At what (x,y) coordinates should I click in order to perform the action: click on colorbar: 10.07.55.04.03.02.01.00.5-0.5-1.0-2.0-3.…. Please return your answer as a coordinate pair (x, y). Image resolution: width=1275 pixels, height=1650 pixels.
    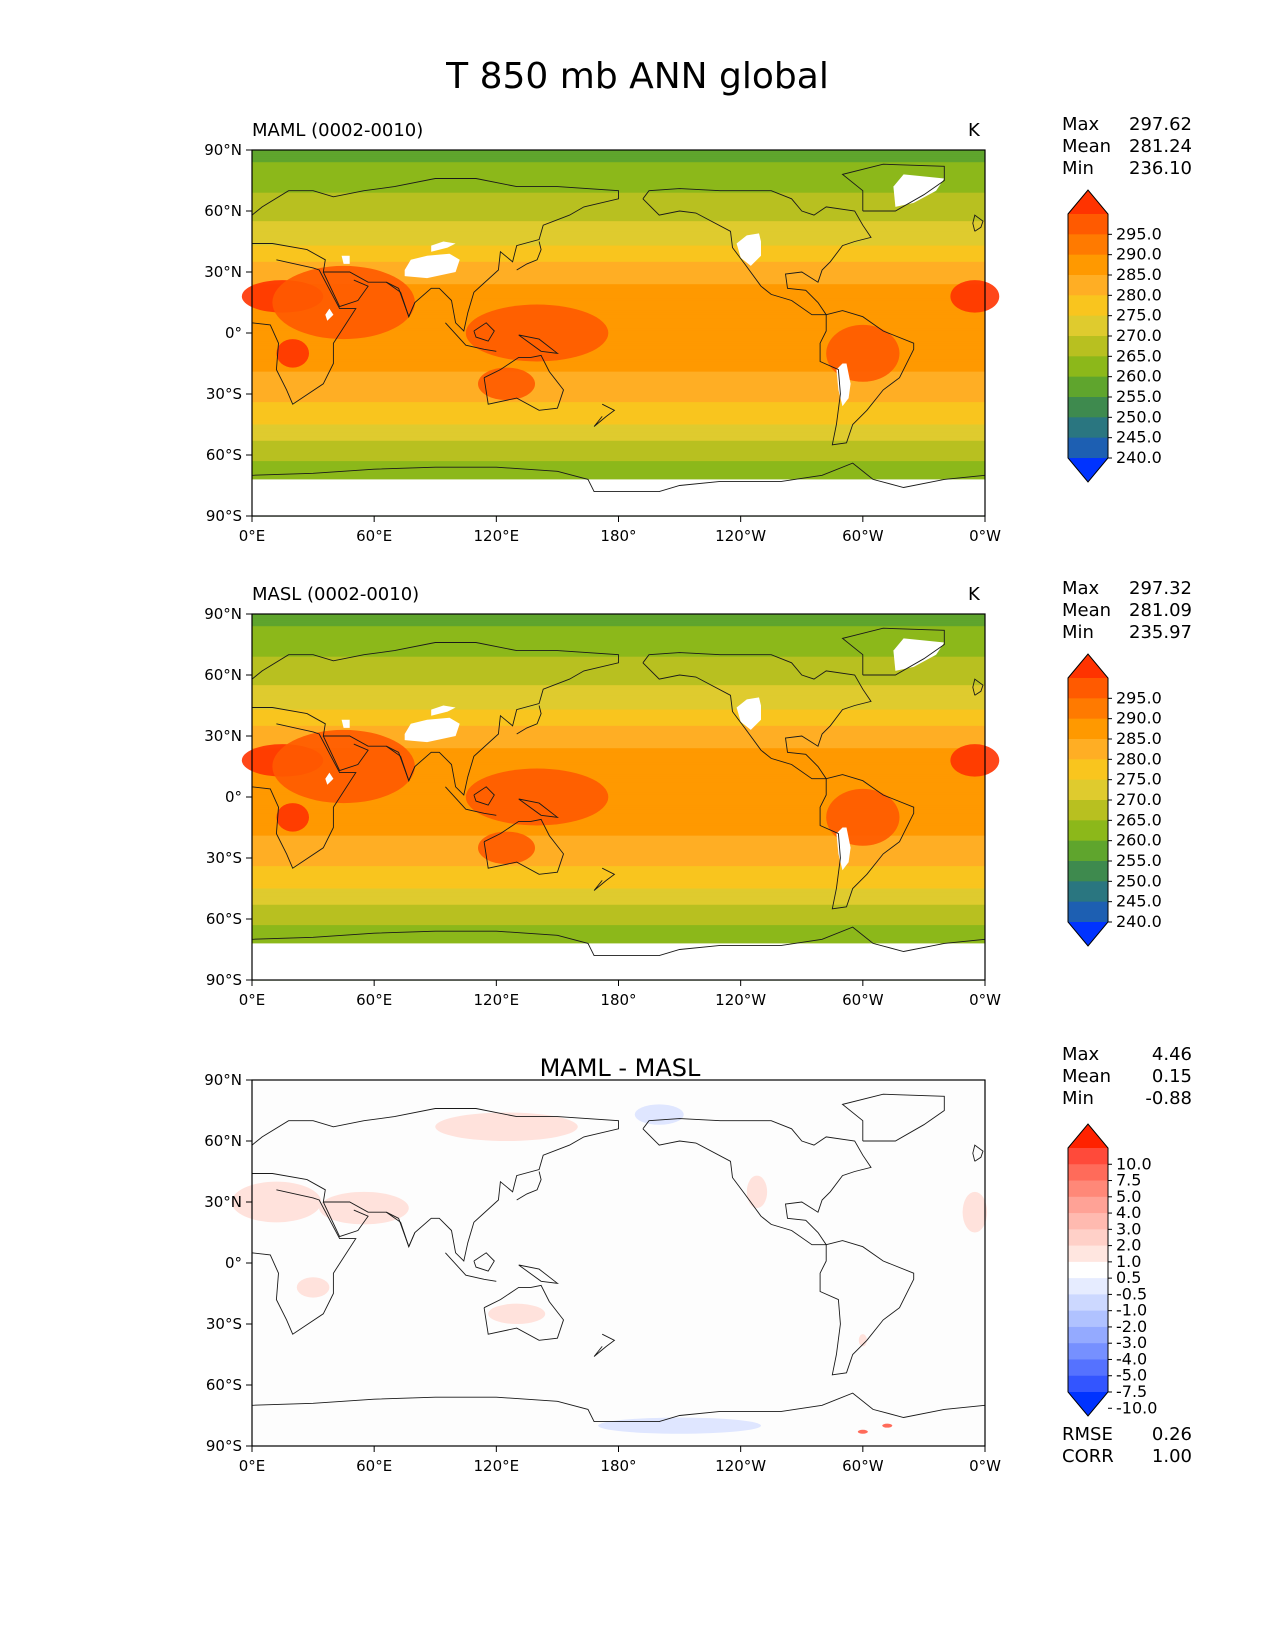
    Looking at the image, I should click on (1112, 1270).